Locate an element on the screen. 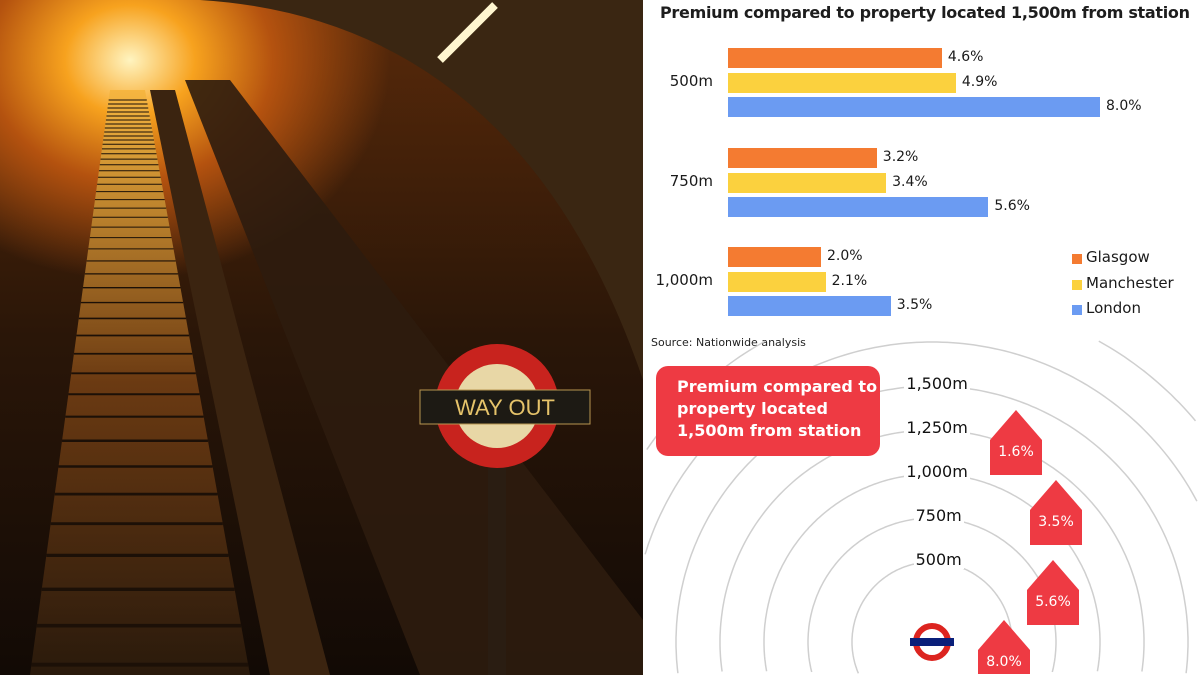 The image size is (1200, 675). house-marker-label: 5.6% is located at coordinates (1053, 602).